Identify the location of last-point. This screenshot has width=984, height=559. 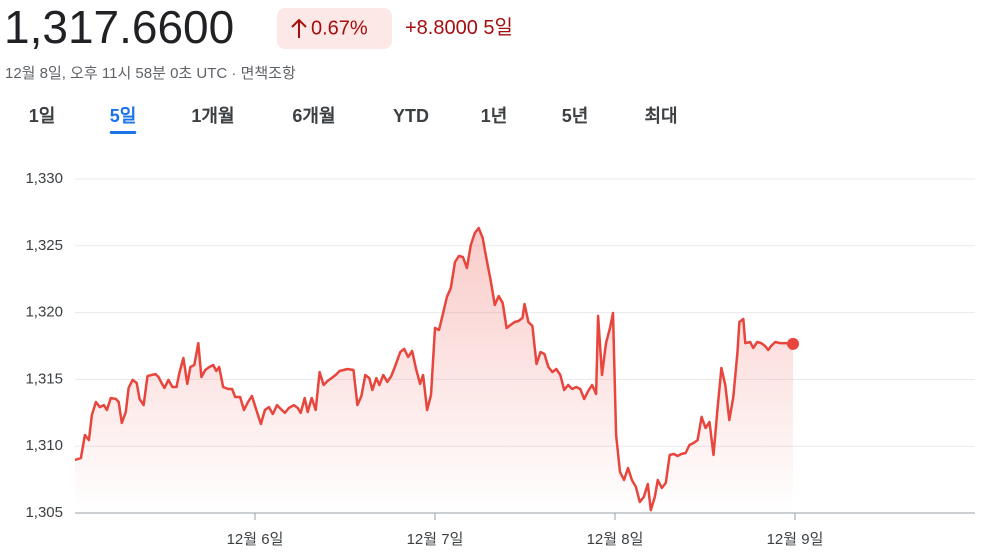
(793, 343).